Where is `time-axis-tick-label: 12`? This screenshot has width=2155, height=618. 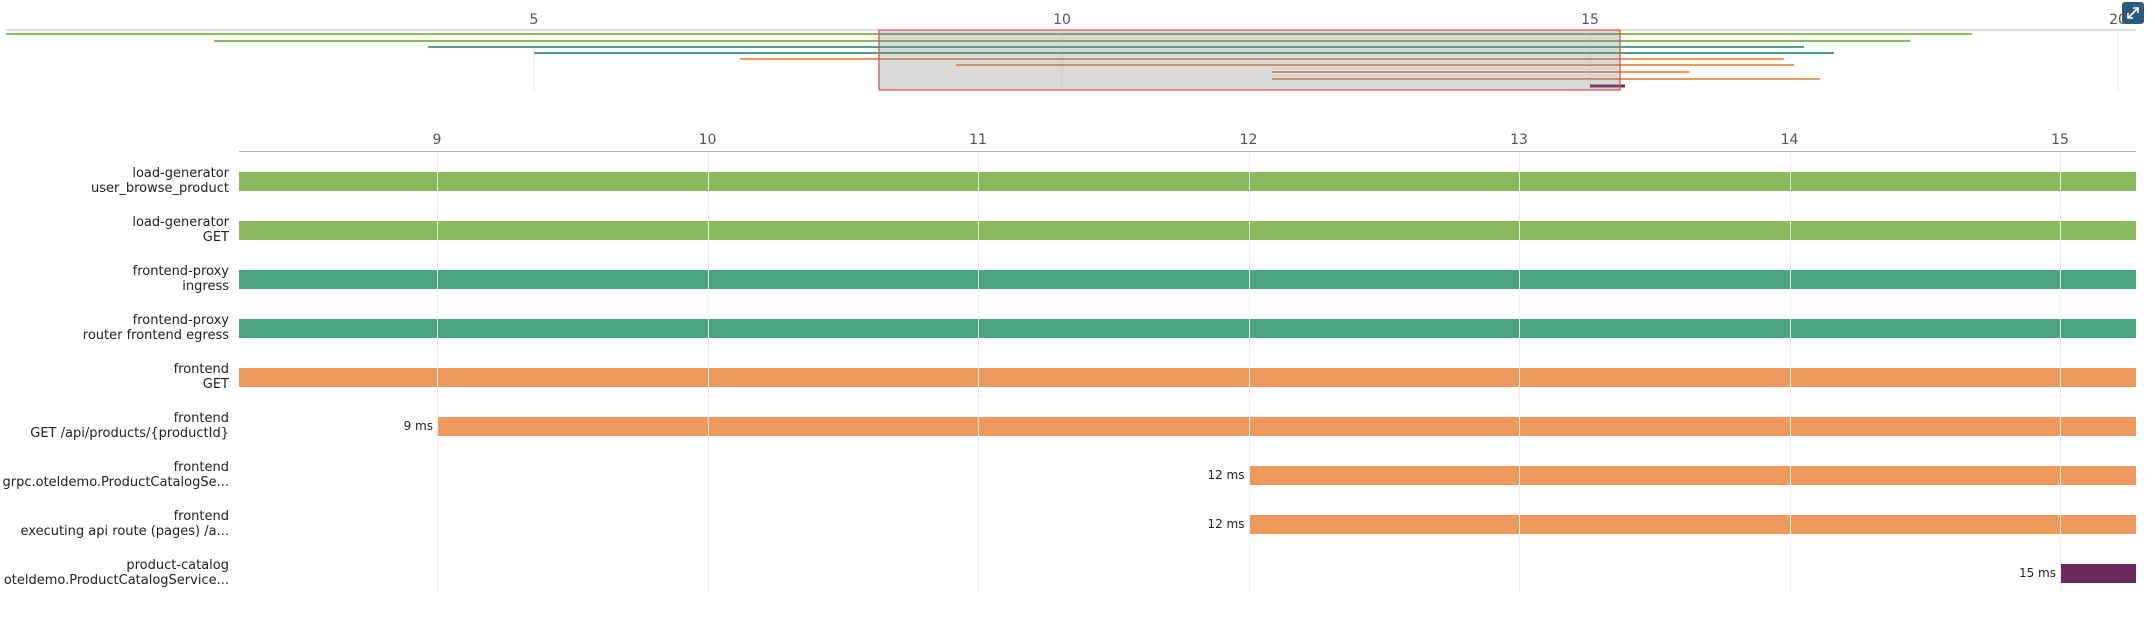
time-axis-tick-label: 12 is located at coordinates (1248, 140).